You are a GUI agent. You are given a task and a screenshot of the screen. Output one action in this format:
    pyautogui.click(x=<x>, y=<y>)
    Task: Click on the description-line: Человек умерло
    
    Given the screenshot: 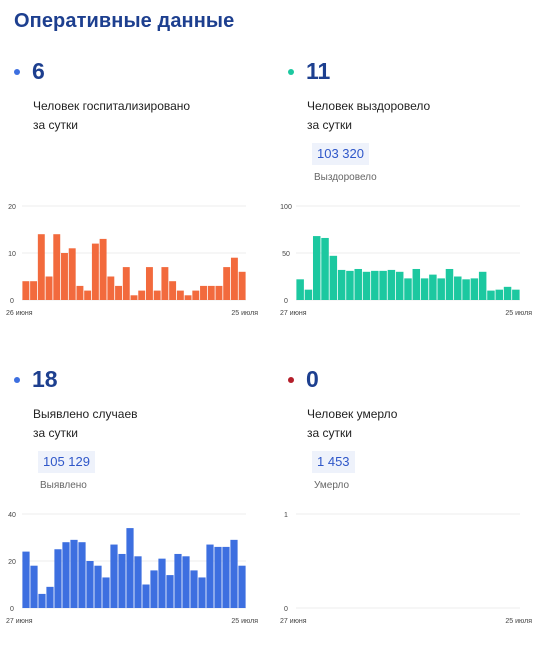 What is the action you would take?
    pyautogui.click(x=352, y=414)
    